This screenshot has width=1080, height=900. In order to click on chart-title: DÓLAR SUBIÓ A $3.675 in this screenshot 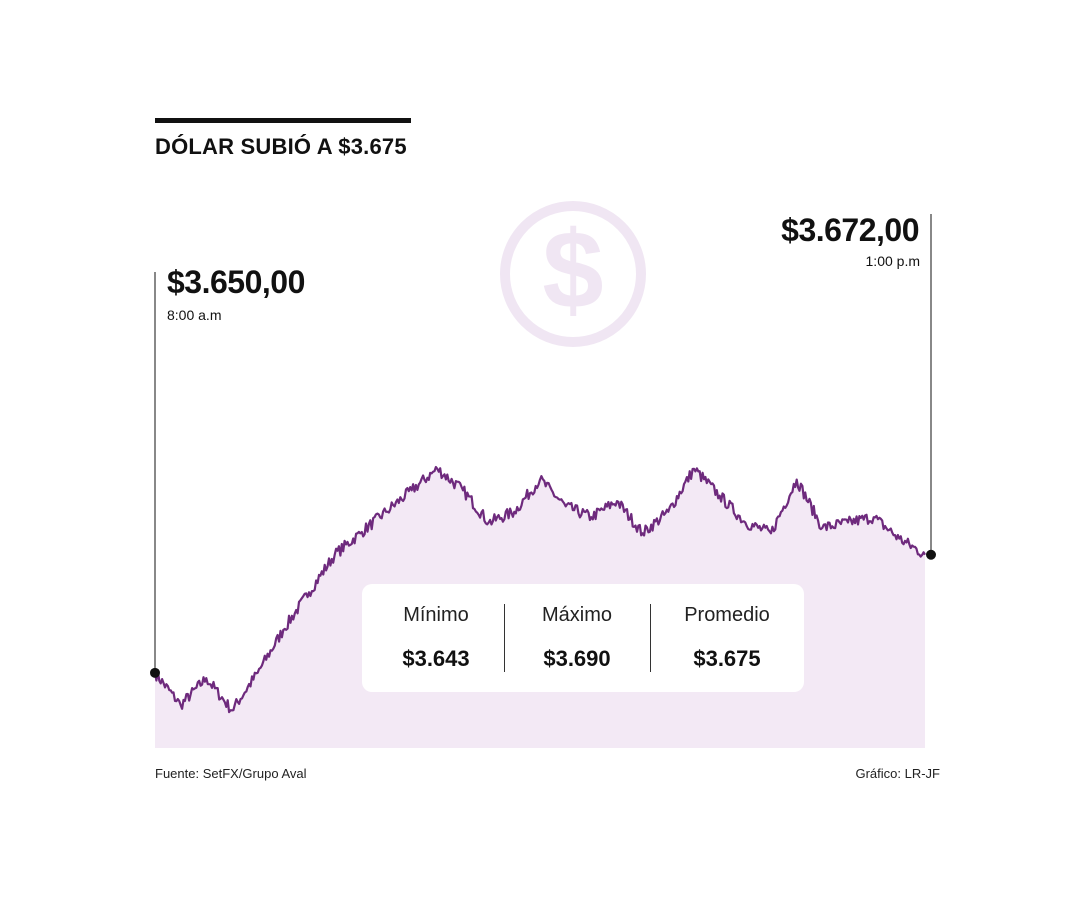, I will do `click(281, 146)`.